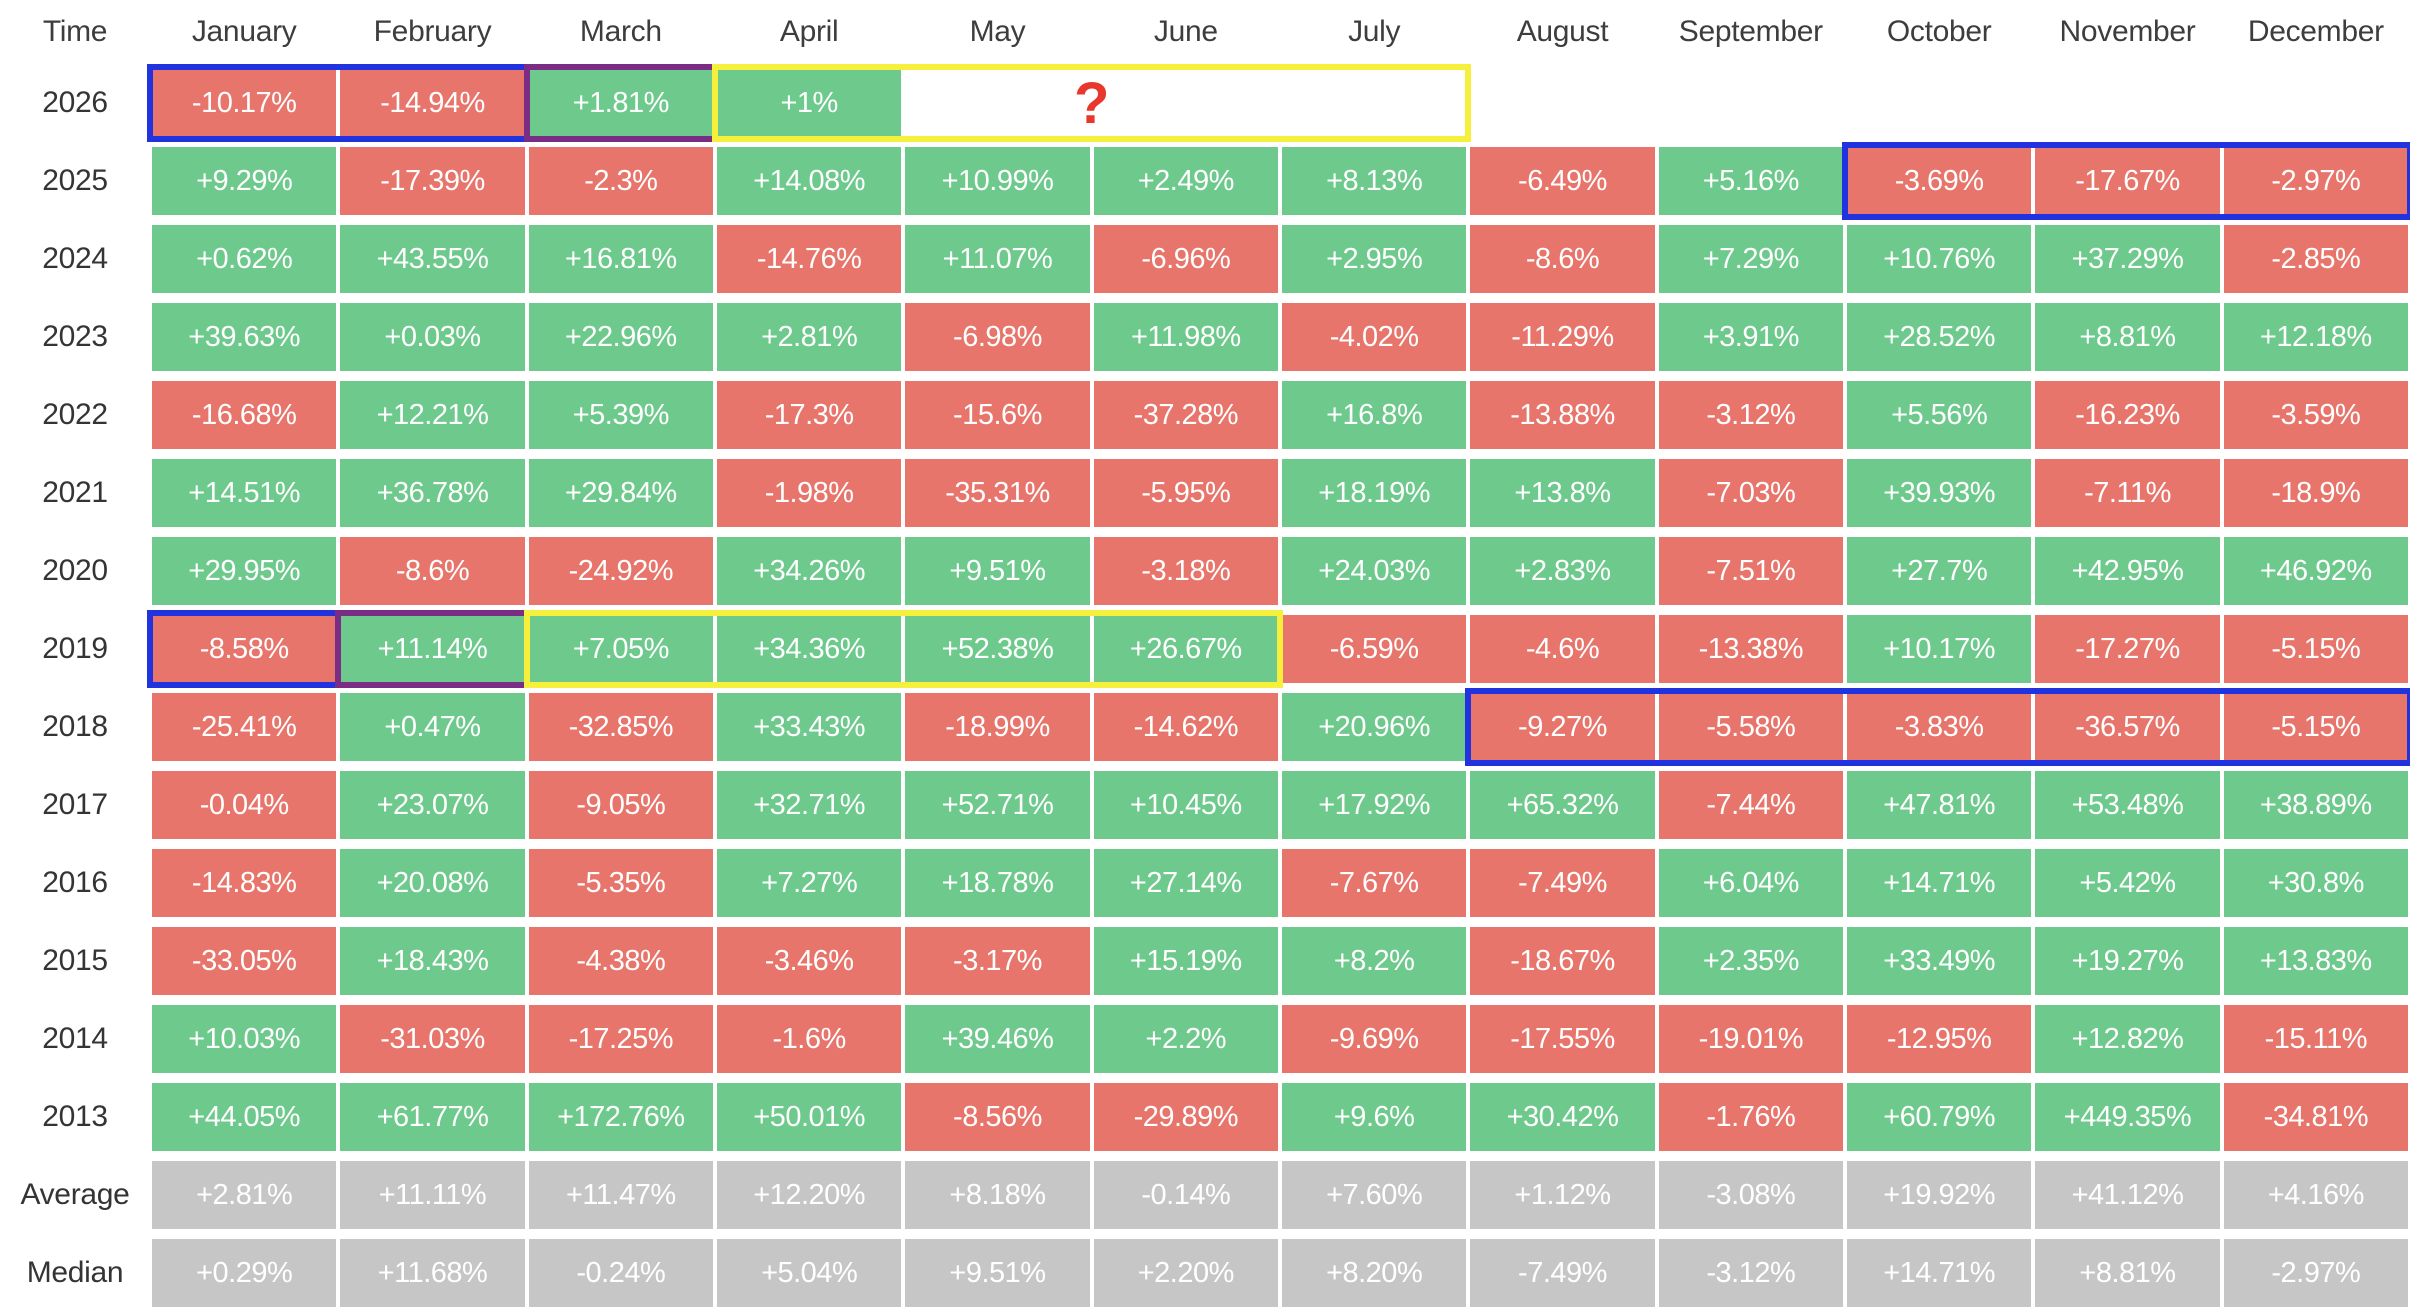  I want to click on row-label-2025: 2025, so click(75, 180).